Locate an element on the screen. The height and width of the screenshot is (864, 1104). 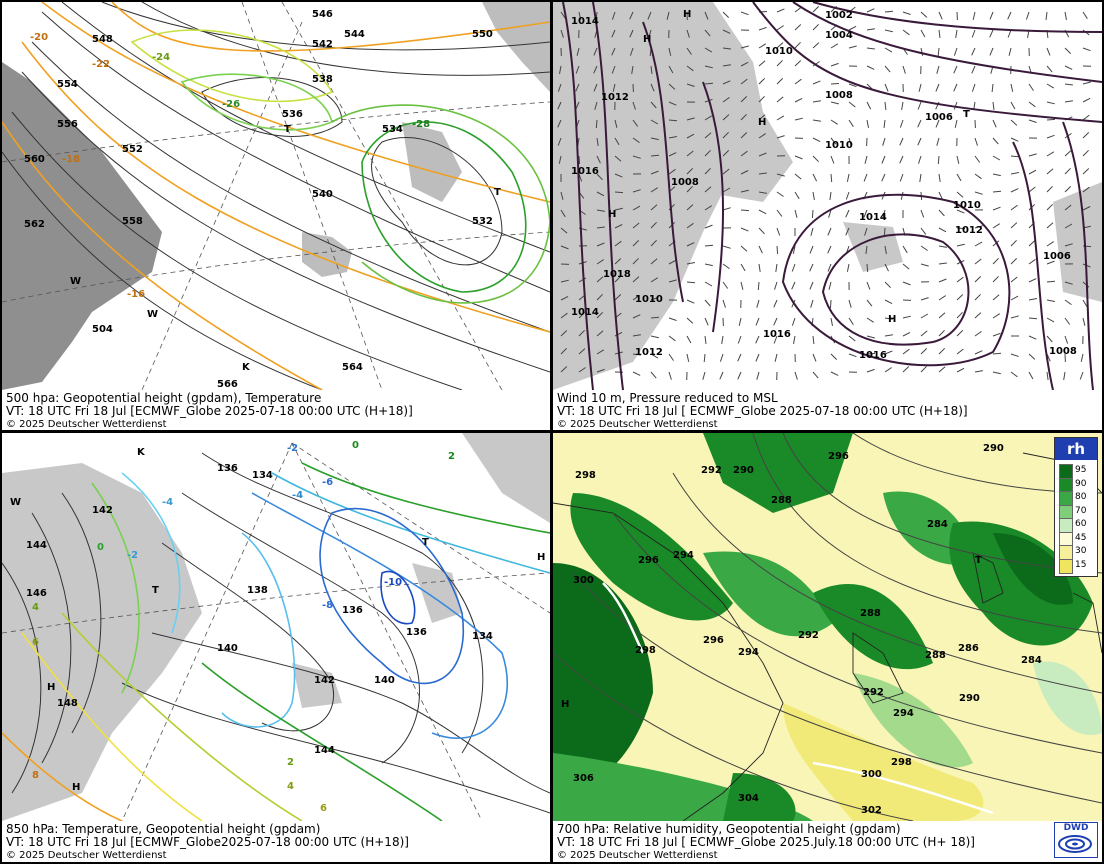
t-2b: 2 is located at coordinates (290, 762).